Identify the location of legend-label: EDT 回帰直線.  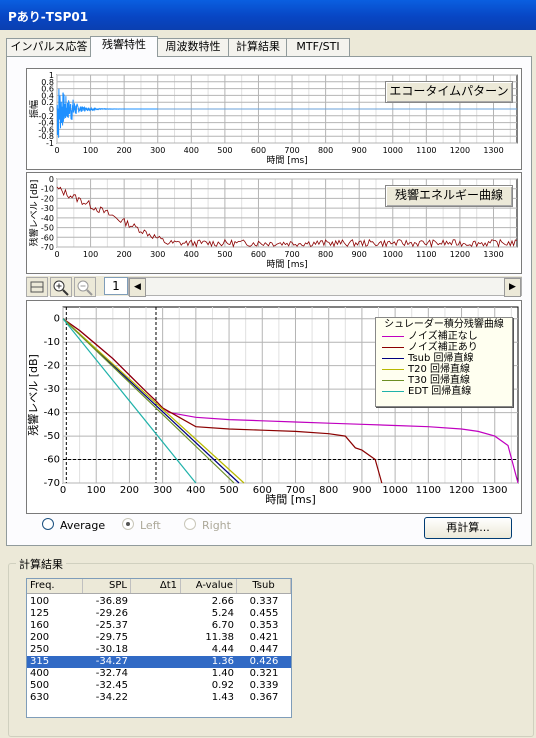
(440, 391).